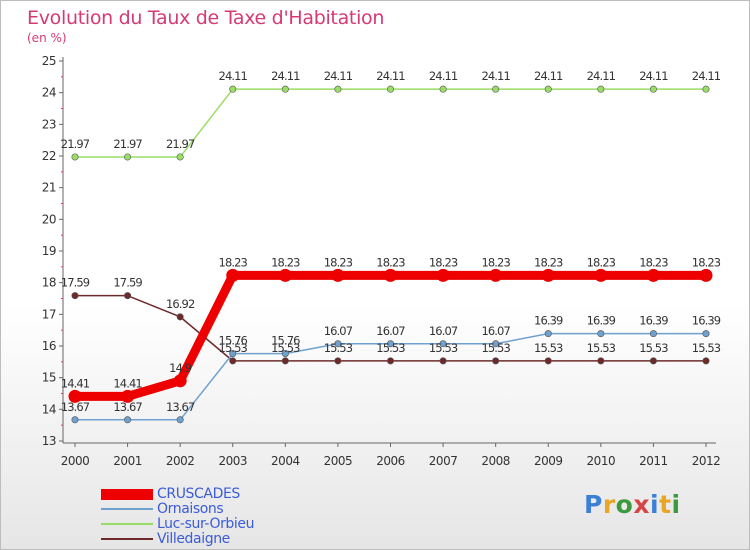 This screenshot has width=750, height=550. I want to click on x-tick-label: 2010, so click(601, 461).